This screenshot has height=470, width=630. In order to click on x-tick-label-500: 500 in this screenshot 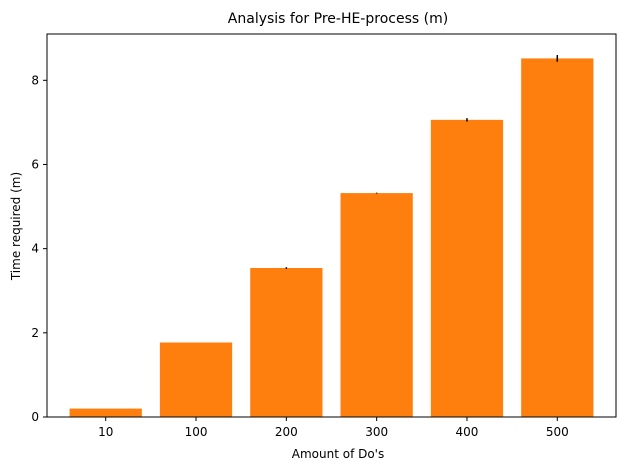, I will do `click(557, 432)`.